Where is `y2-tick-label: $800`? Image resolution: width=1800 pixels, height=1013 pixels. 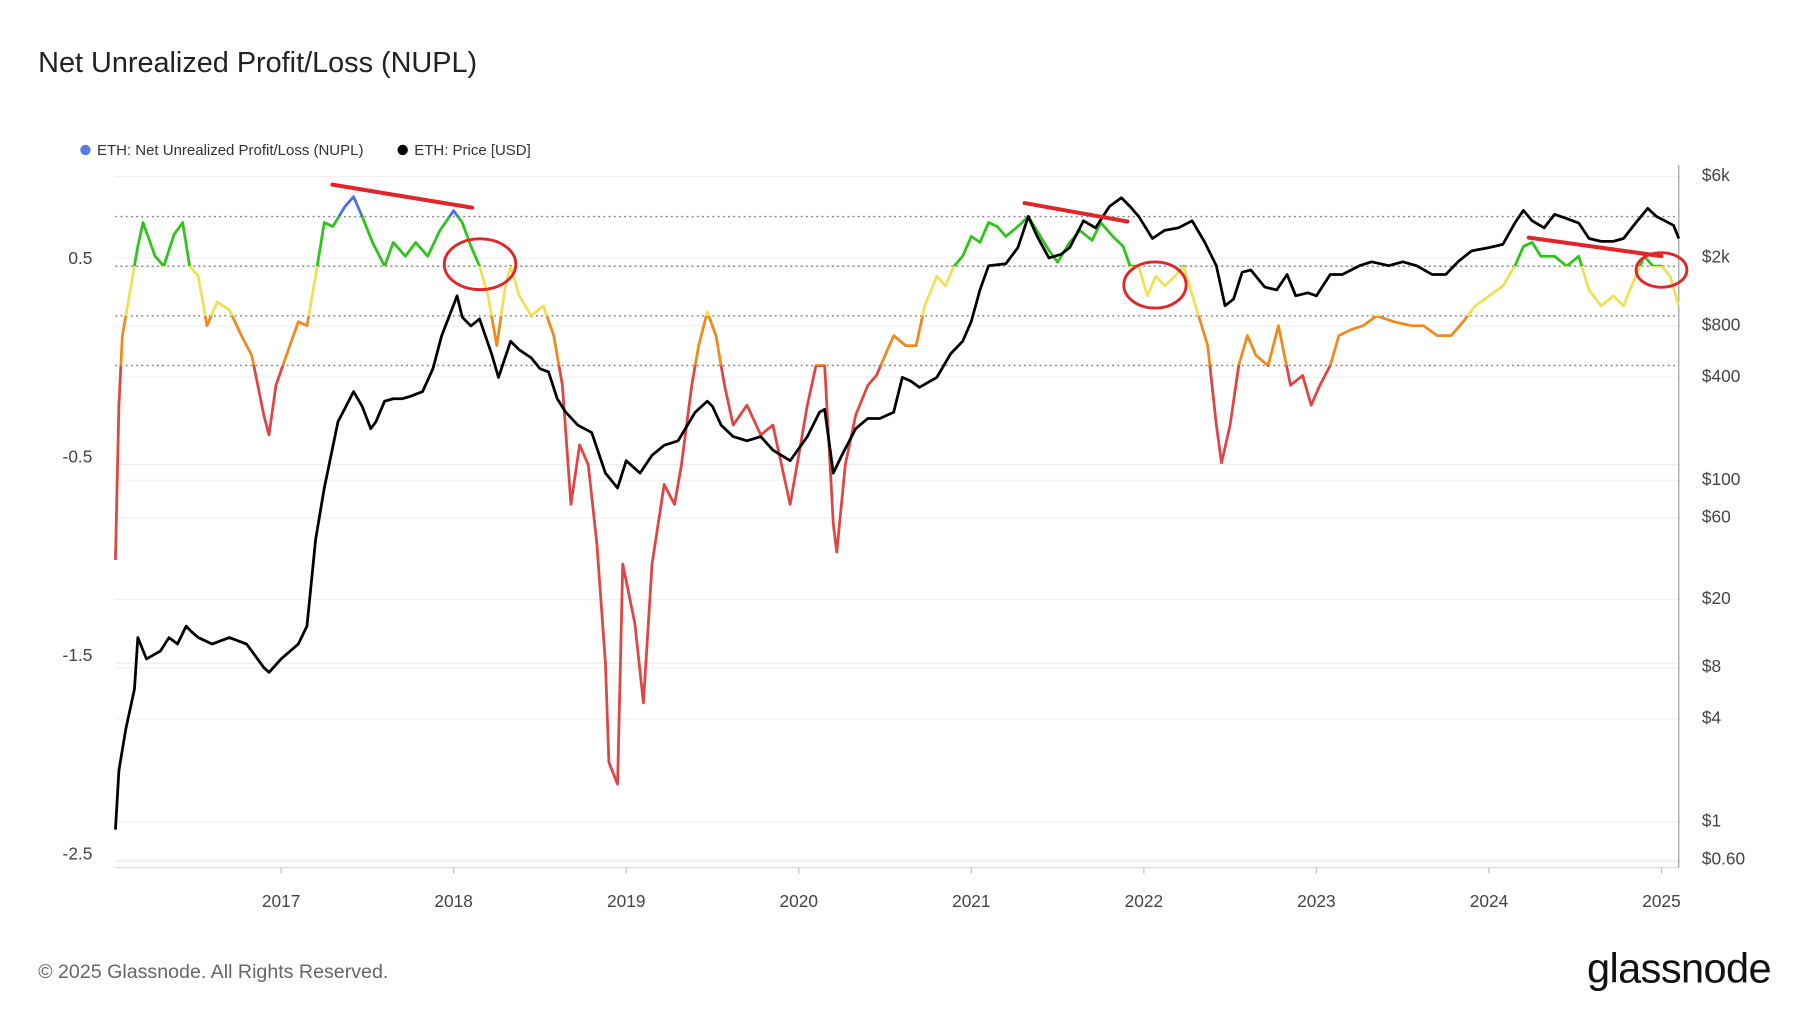 y2-tick-label: $800 is located at coordinates (1721, 324).